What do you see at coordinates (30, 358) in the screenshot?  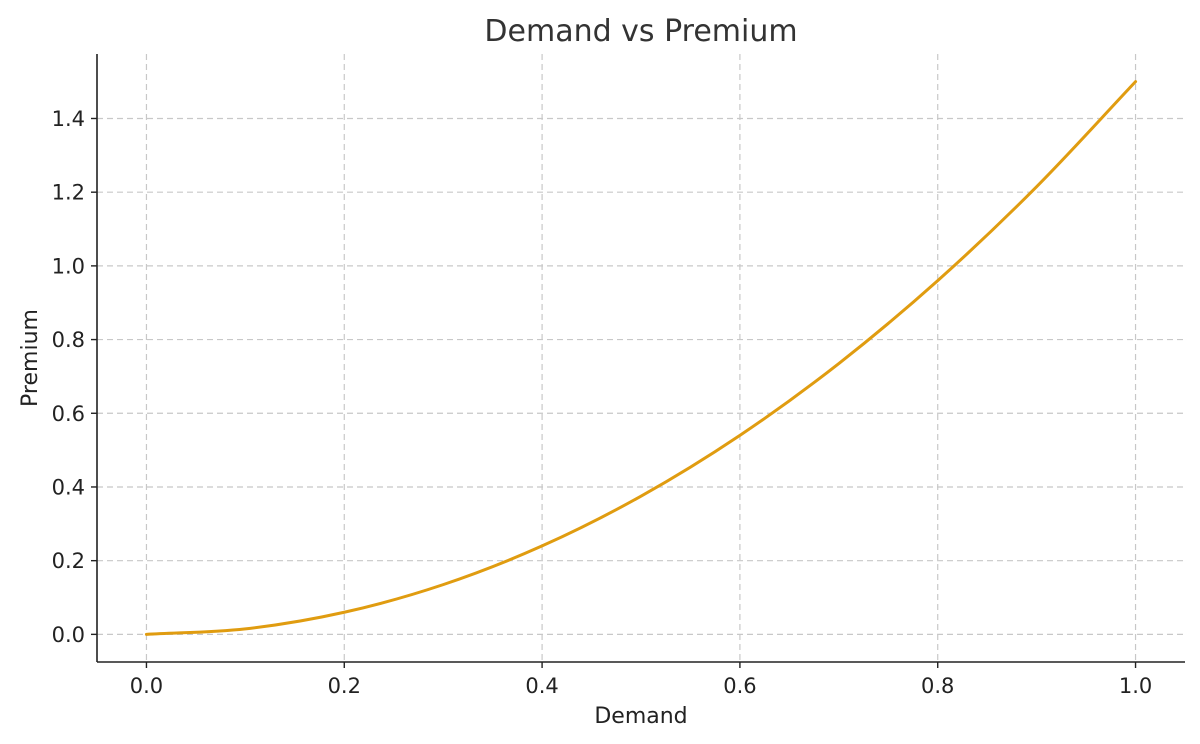 I see `y-axis-label: Premium` at bounding box center [30, 358].